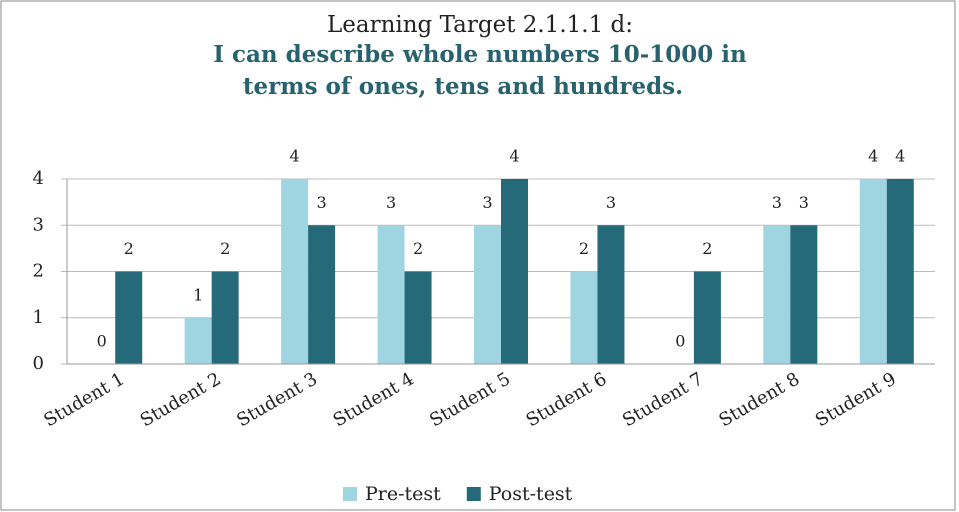  What do you see at coordinates (38, 363) in the screenshot?
I see `y-tick-label: 0` at bounding box center [38, 363].